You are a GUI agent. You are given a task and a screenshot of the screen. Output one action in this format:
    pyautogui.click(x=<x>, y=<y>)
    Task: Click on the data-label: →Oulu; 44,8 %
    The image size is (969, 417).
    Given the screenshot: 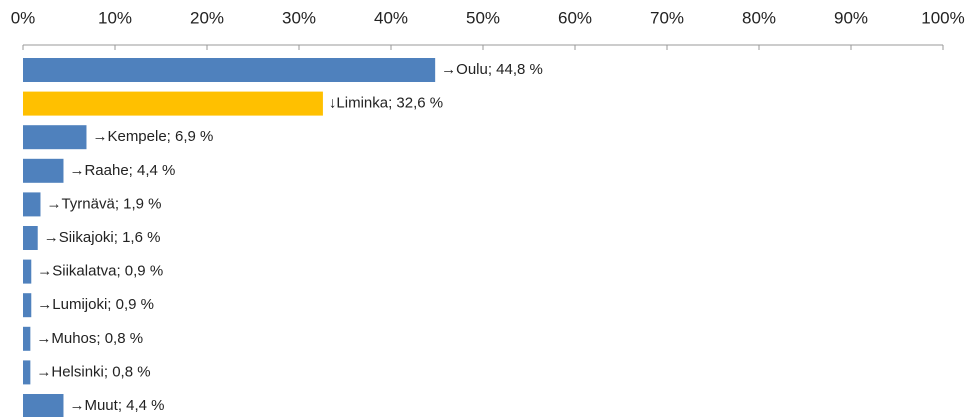 What is the action you would take?
    pyautogui.click(x=492, y=69)
    